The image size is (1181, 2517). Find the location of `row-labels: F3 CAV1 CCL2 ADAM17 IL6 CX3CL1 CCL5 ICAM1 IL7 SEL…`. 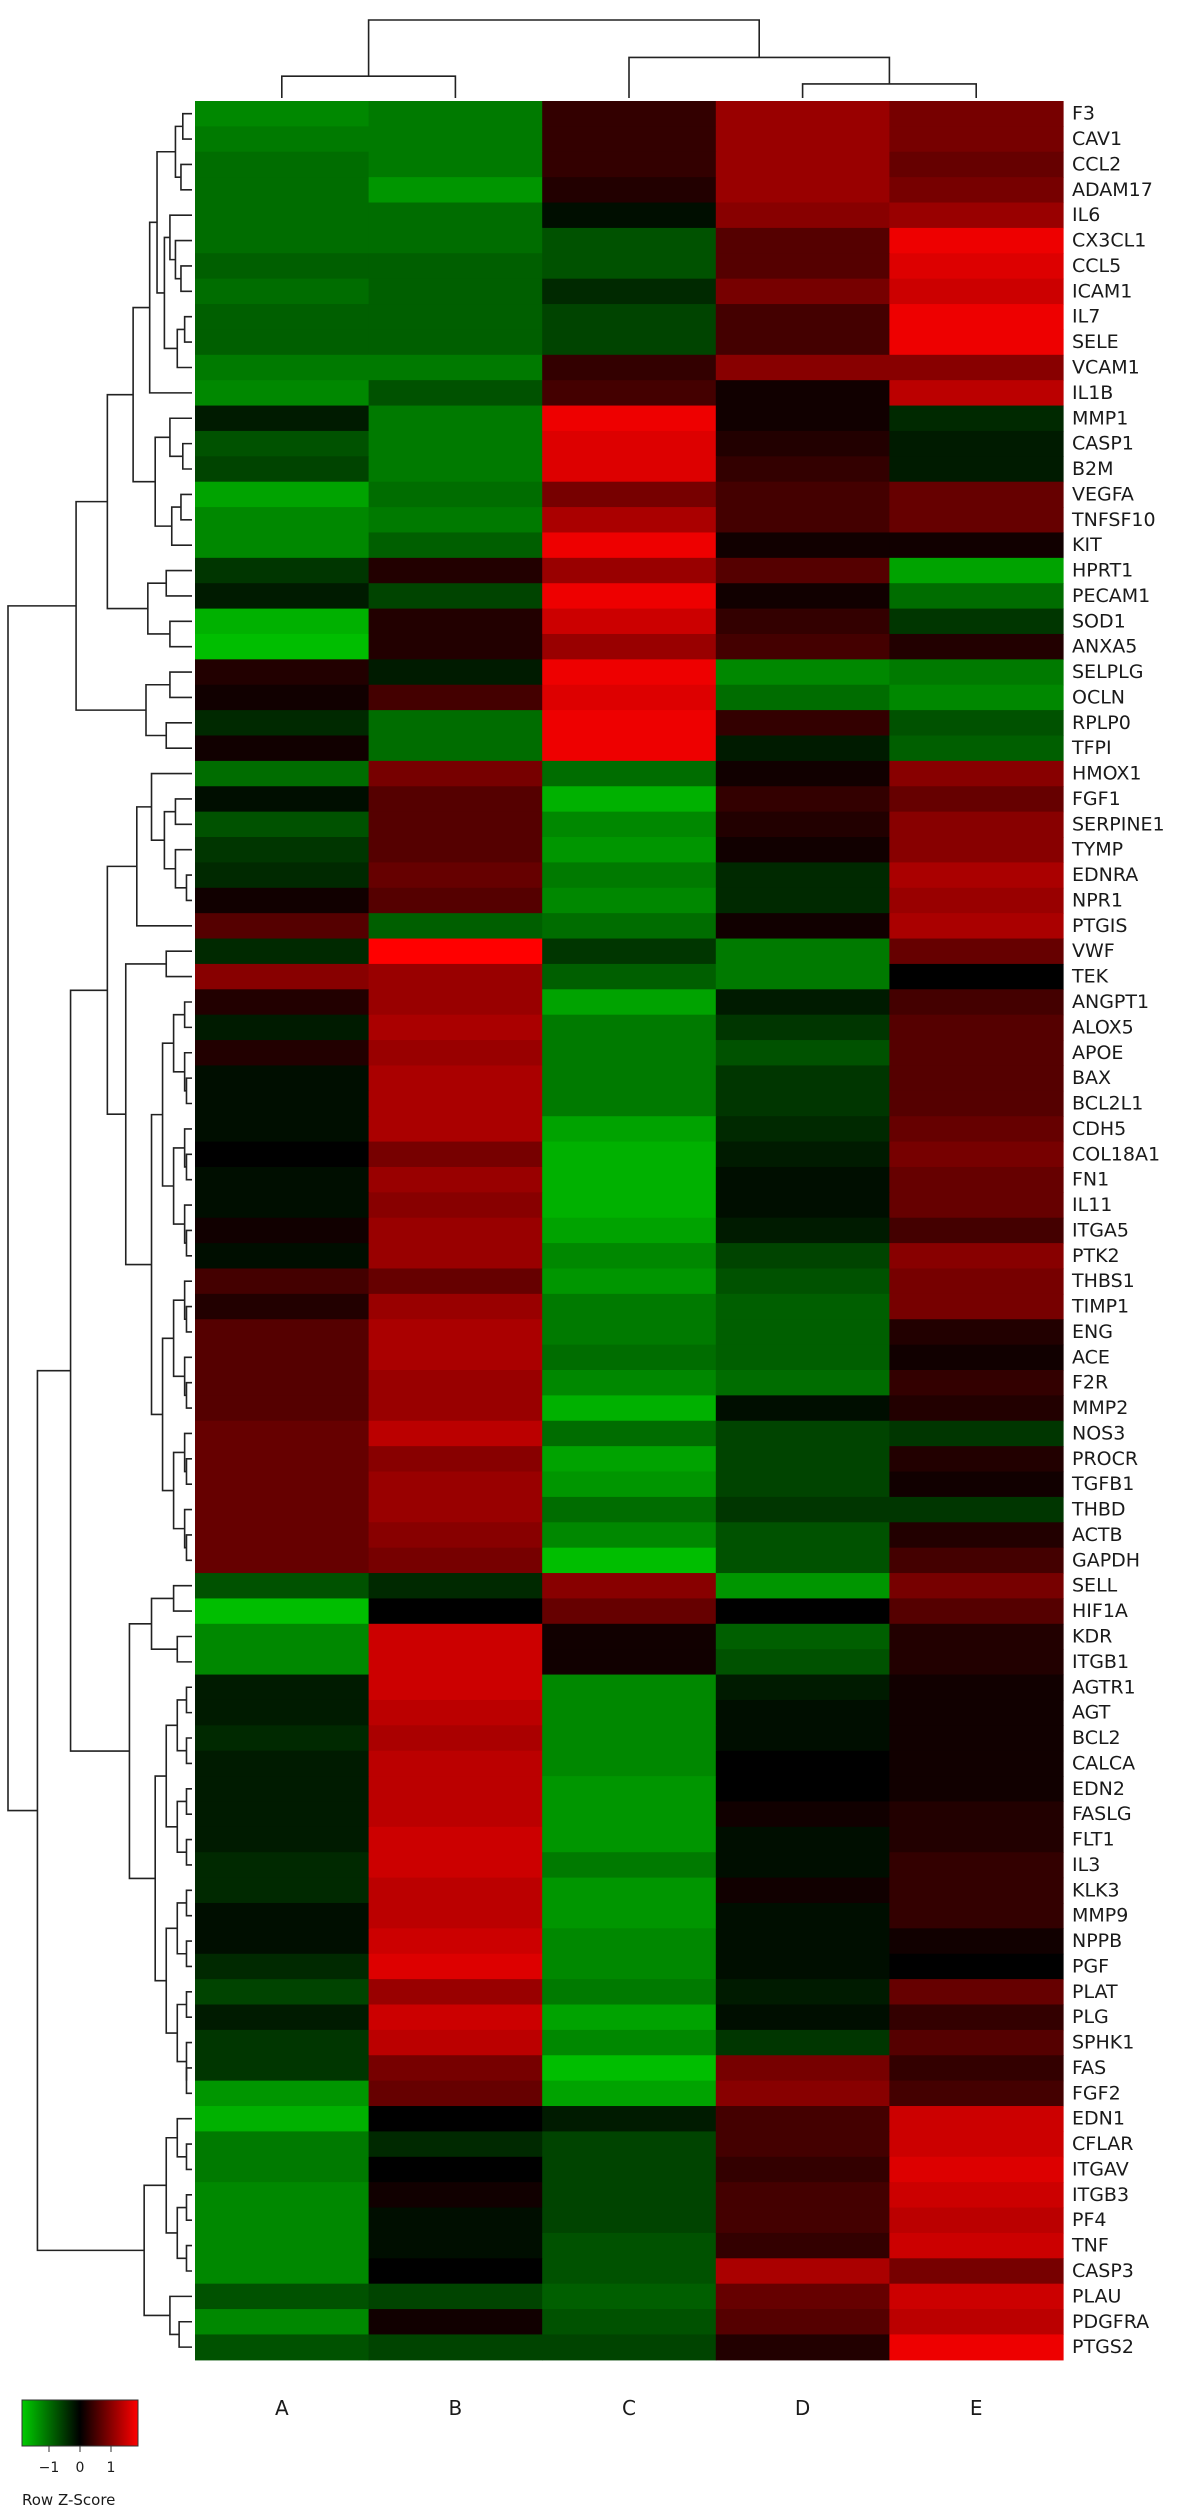

row-labels: F3 CAV1 CCL2 ADAM17 IL6 CX3CL1 CCL5 ICAM1 IL7 SEL… is located at coordinates (1118, 1230).